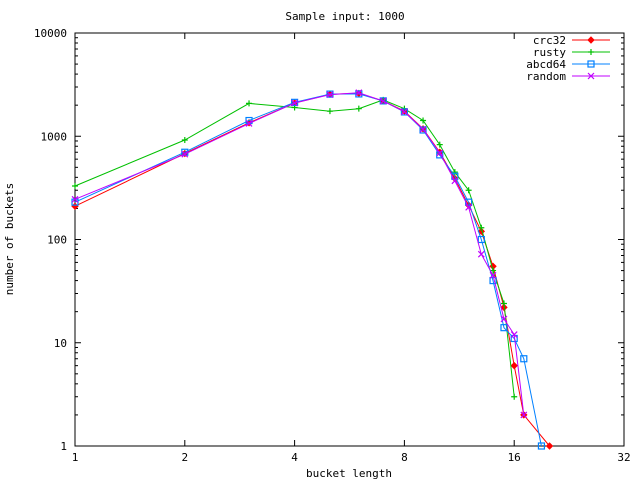 The image size is (640, 480). I want to click on x-tick-label: 4, so click(294, 457).